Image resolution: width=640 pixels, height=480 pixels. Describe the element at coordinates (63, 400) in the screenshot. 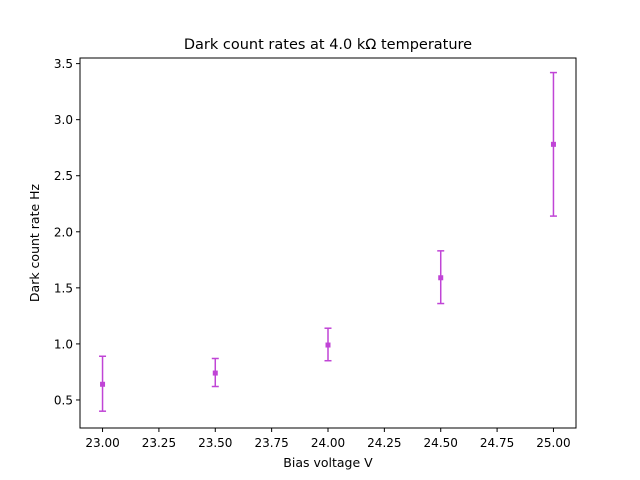

I see `y-tick-label: 0.5` at that location.